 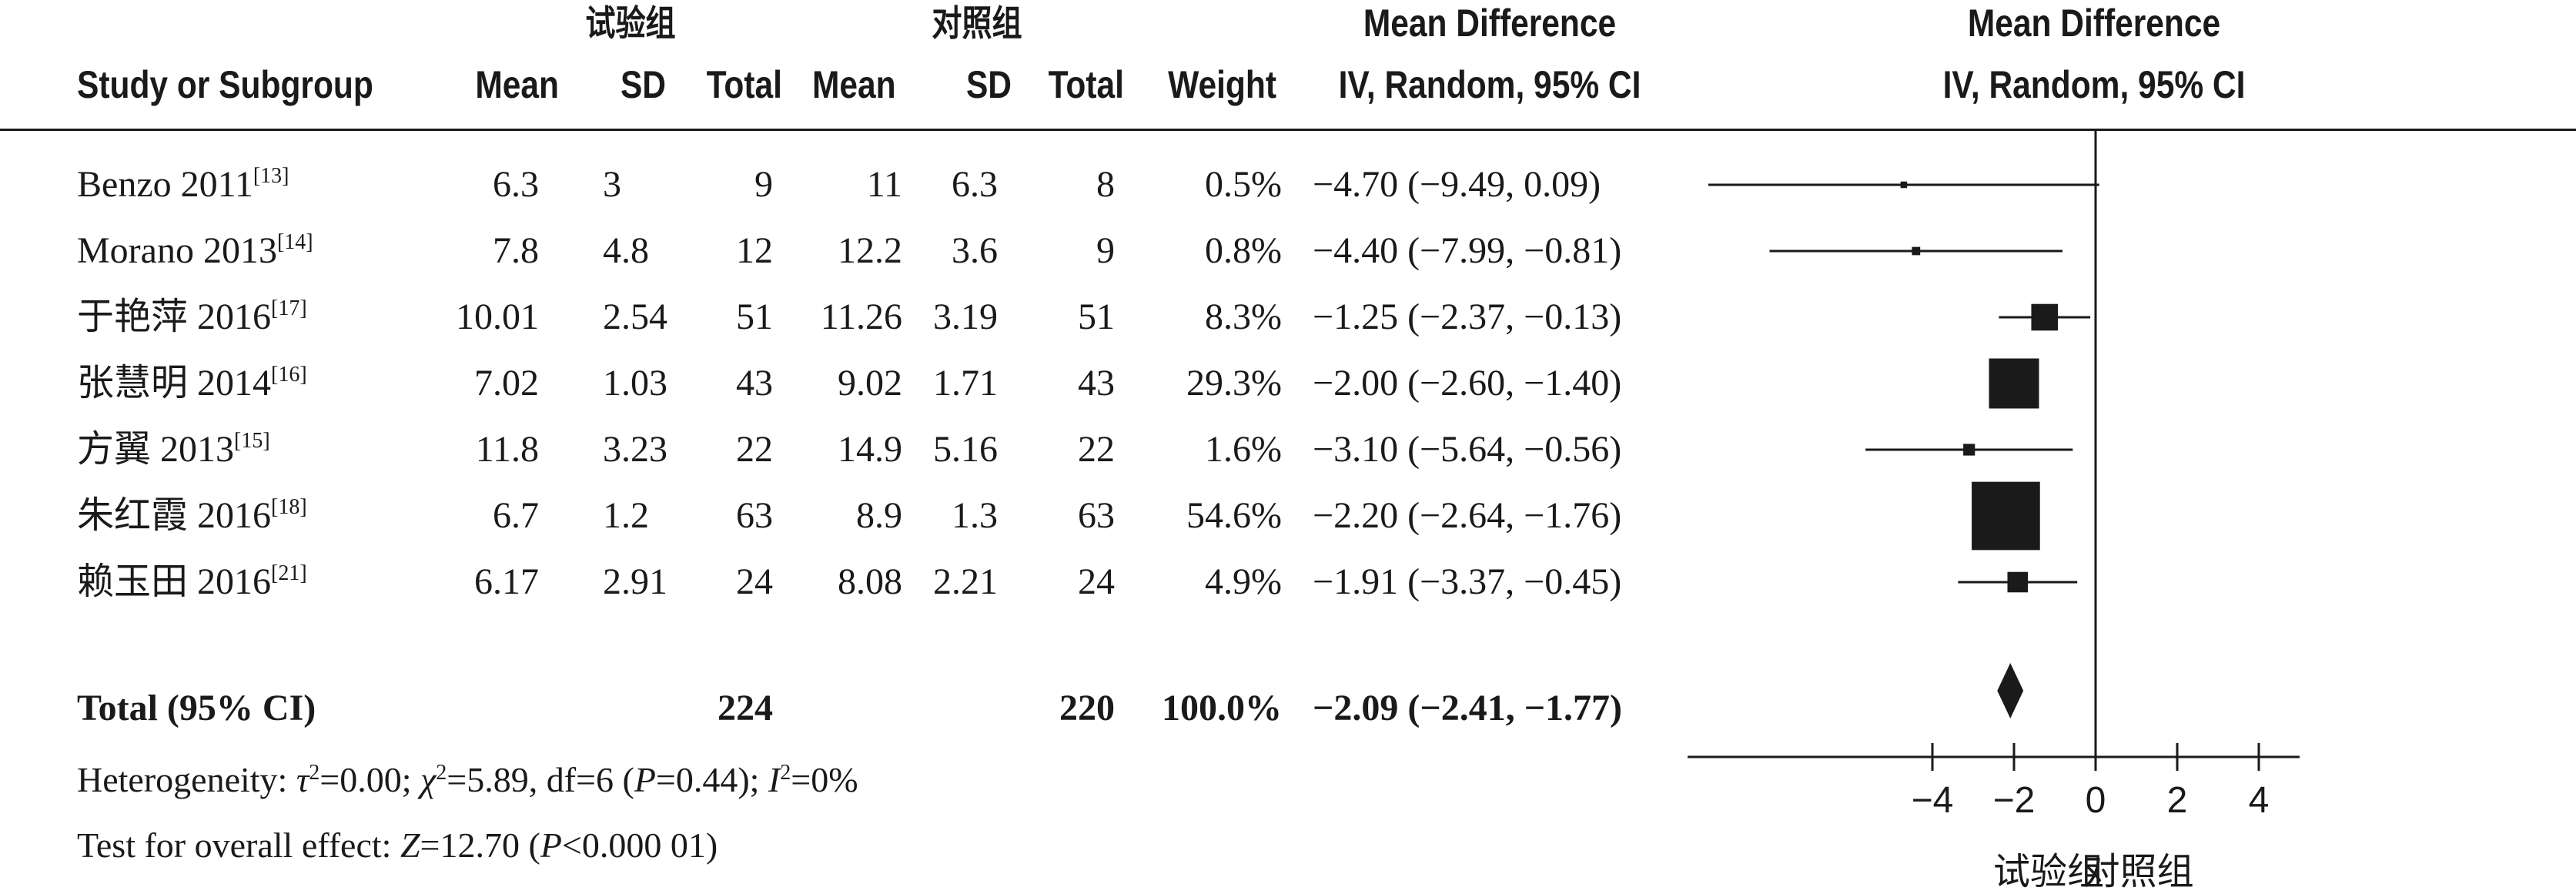 I want to click on exp-sd: 2.54, so click(x=635, y=317).